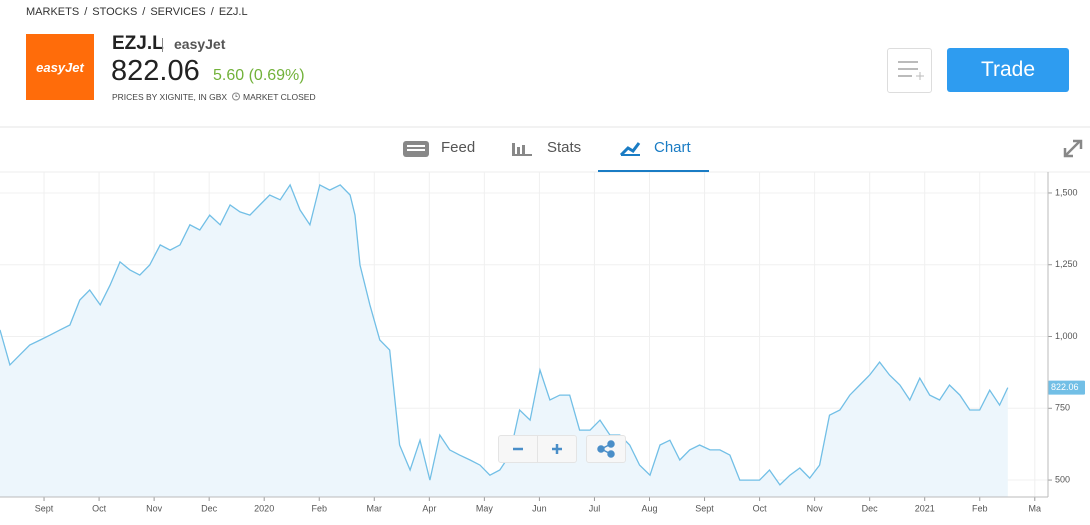  Describe the element at coordinates (1062, 479) in the screenshot. I see `y-tick-label: 500` at that location.